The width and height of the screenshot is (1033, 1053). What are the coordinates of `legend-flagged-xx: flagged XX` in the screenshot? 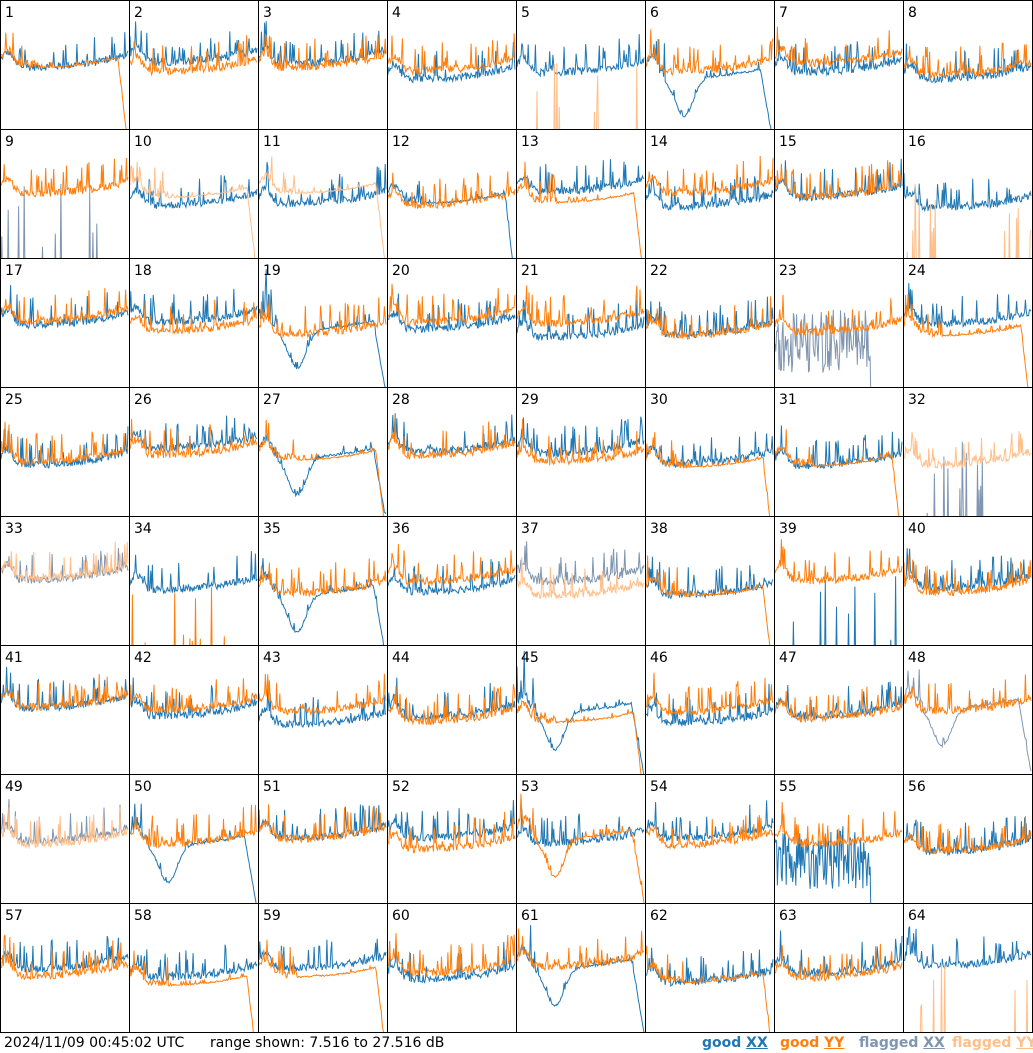 It's located at (902, 1043).